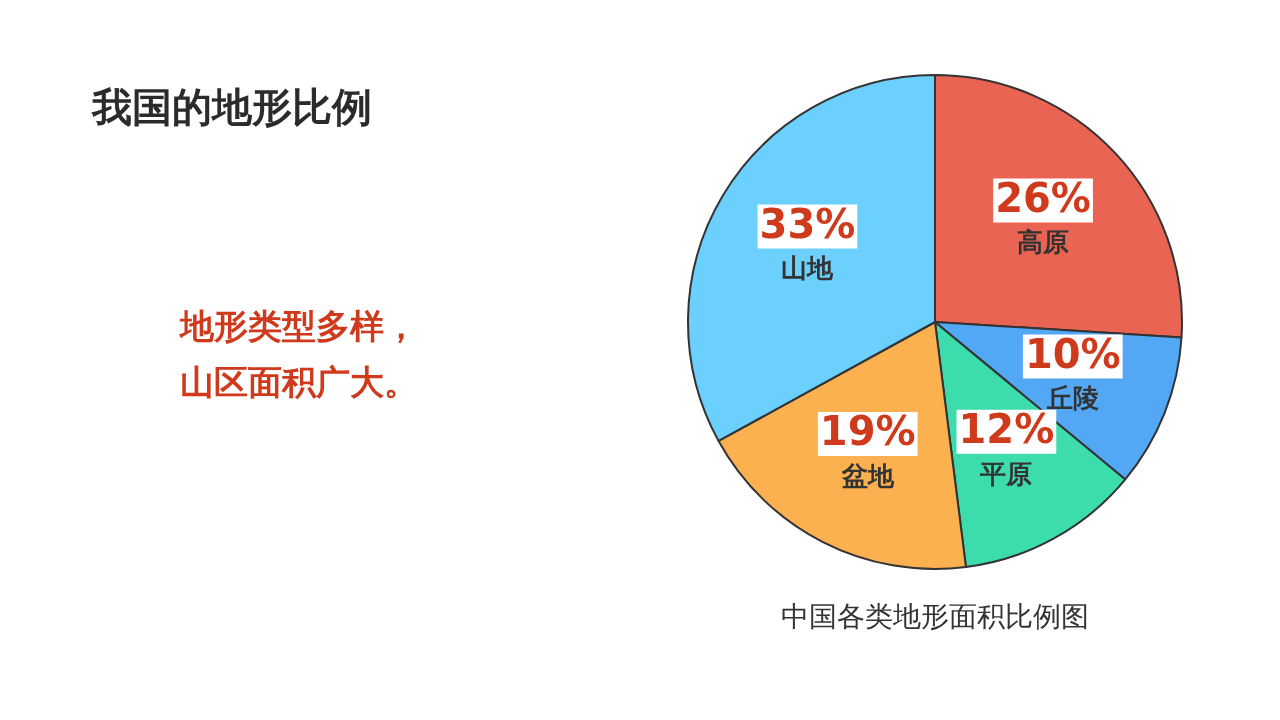 Image resolution: width=1280 pixels, height=720 pixels. Describe the element at coordinates (867, 431) in the screenshot. I see `data-label: 19%` at that location.